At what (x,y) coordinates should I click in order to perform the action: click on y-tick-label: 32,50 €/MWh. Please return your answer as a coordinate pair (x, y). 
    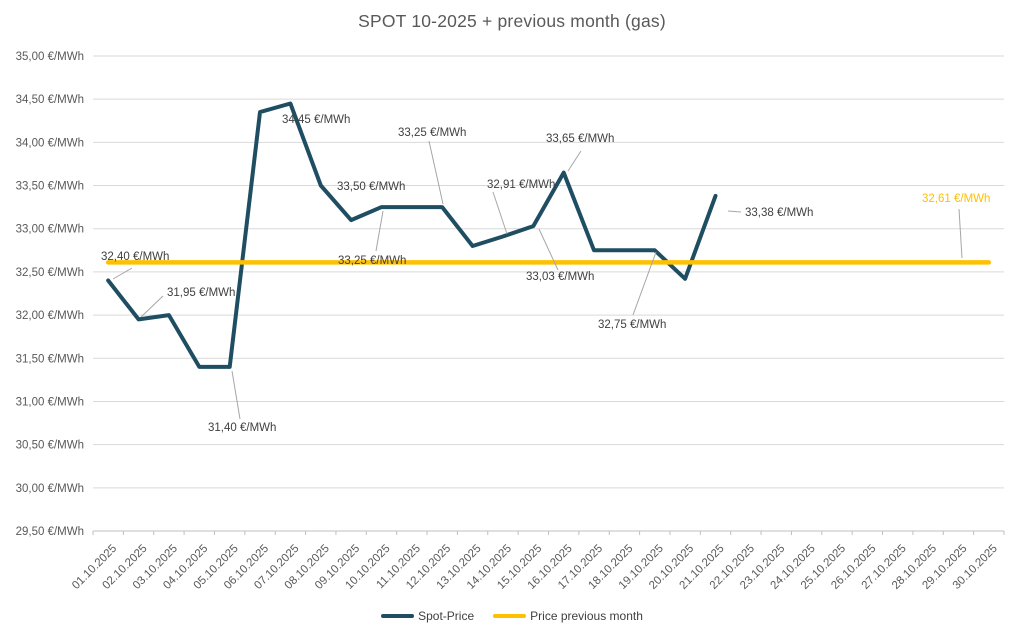
    Looking at the image, I should click on (50, 273).